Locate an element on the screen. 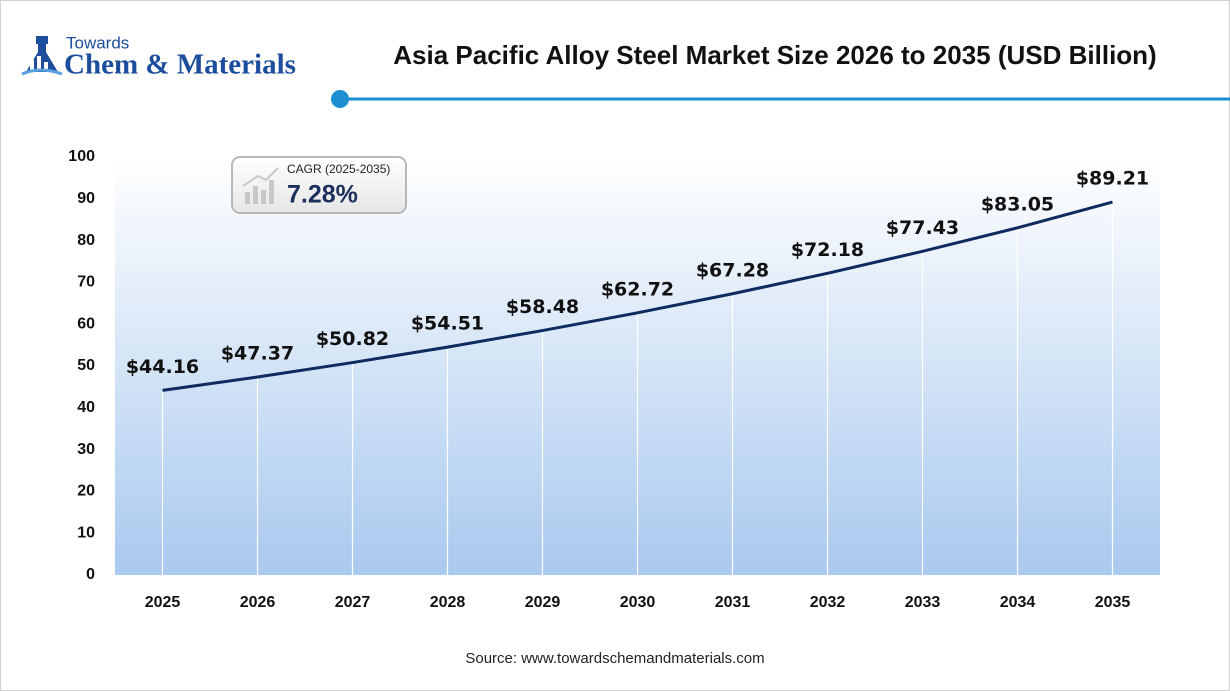 The width and height of the screenshot is (1230, 691). y-tick-label: 60 is located at coordinates (86, 323).